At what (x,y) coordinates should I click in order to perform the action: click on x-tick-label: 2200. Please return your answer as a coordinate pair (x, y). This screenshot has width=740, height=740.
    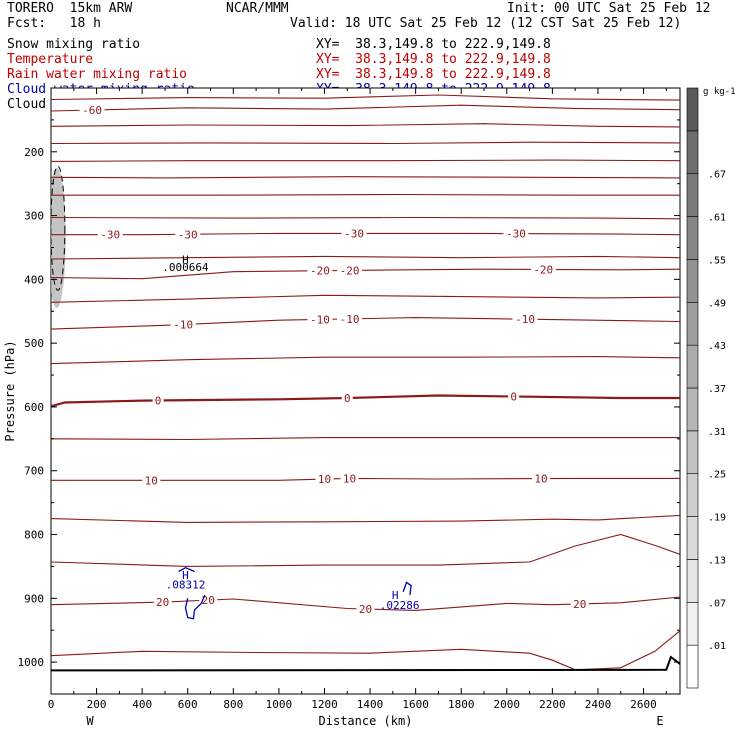
    Looking at the image, I should click on (552, 704).